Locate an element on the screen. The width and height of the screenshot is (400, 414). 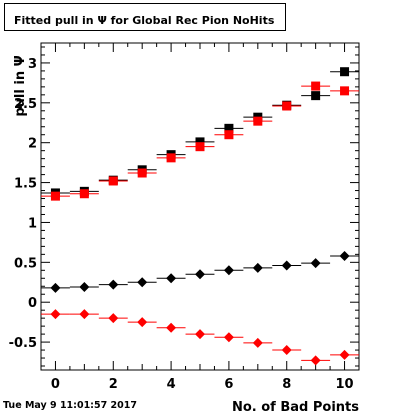
y-tick-label: 0.5 is located at coordinates (25, 263).